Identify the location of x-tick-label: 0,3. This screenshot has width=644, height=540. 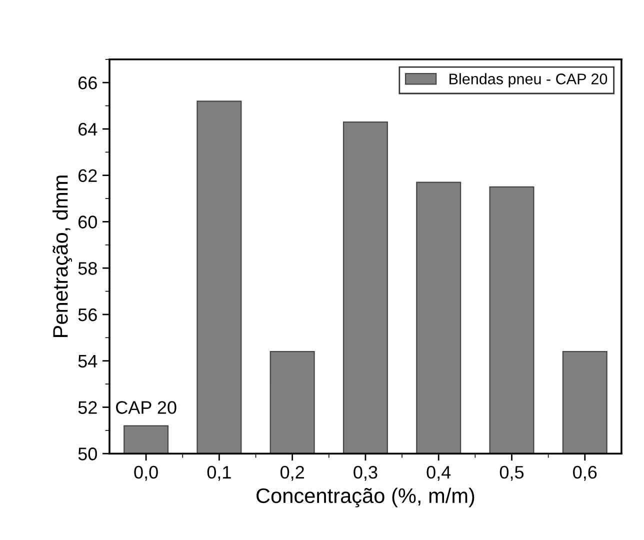
(366, 473).